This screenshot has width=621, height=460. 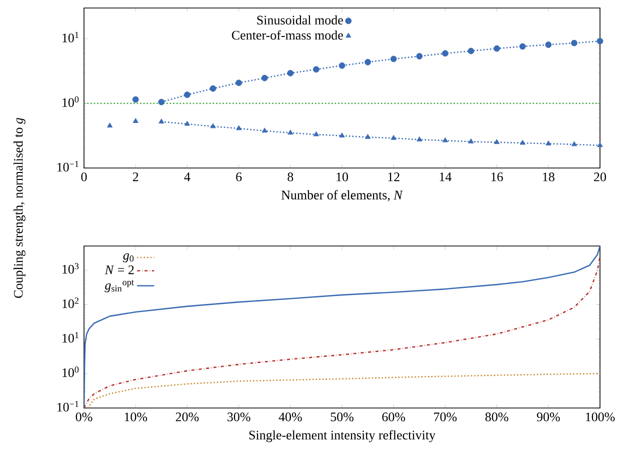 What do you see at coordinates (239, 417) in the screenshot?
I see `x-tick-label: 30%` at bounding box center [239, 417].